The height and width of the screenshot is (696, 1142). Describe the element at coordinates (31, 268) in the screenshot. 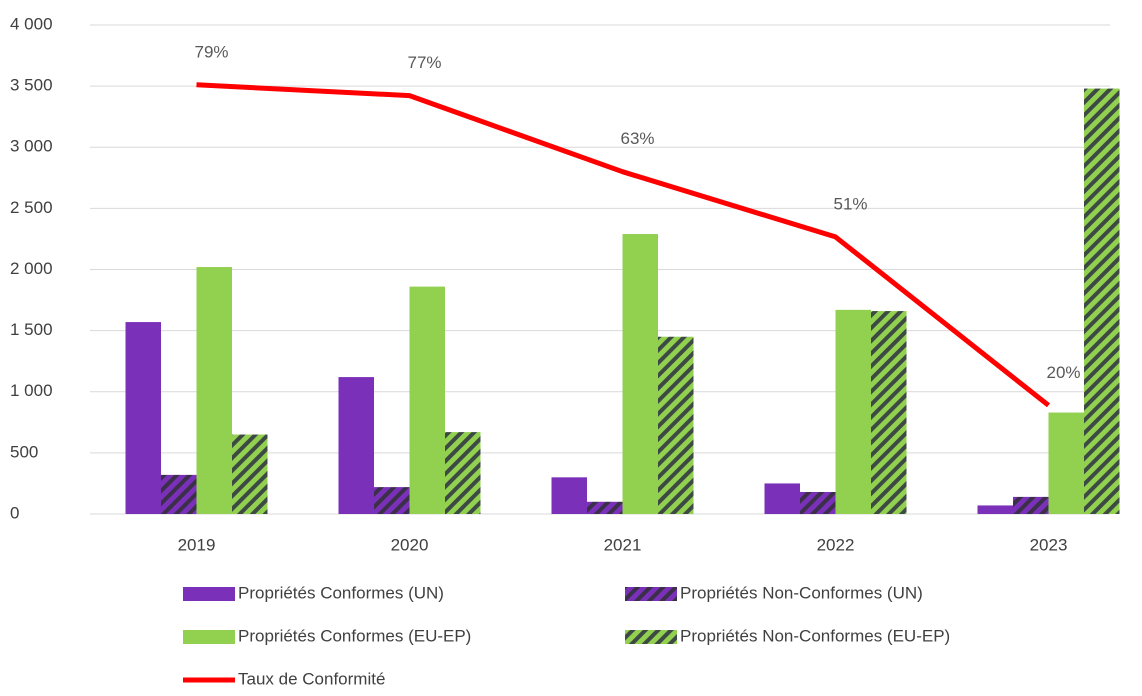

I see `y-tick-label: 2 000` at that location.